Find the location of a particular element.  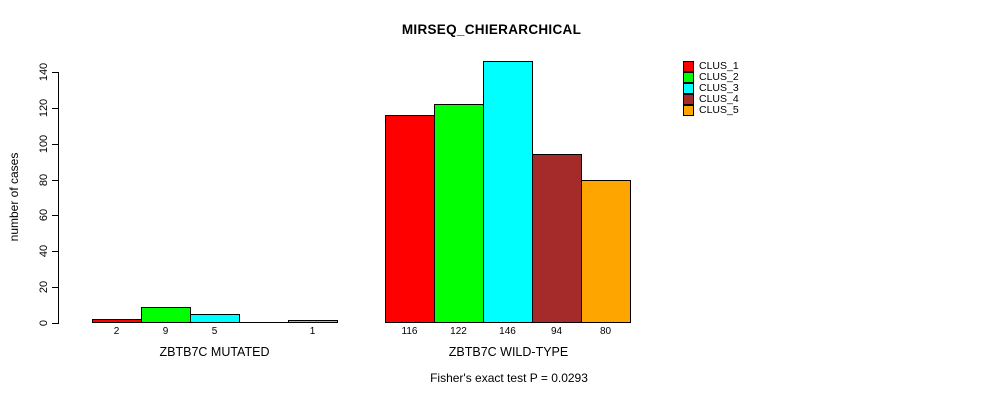

bar-value-label: 122 is located at coordinates (458, 331).